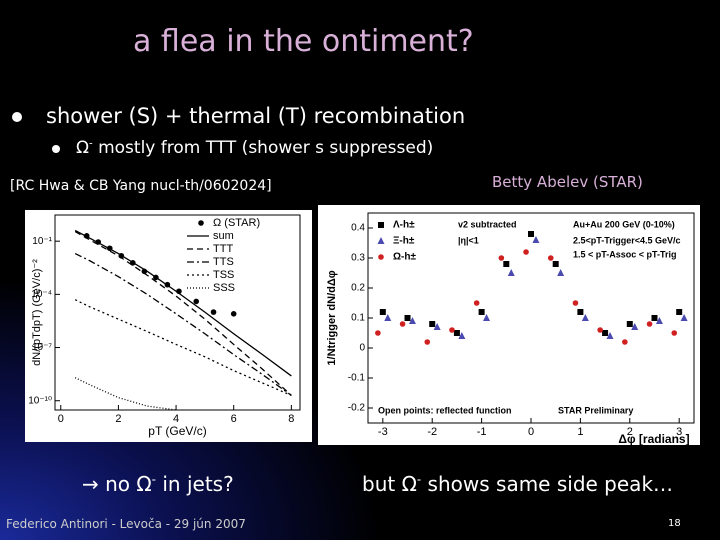 The height and width of the screenshot is (540, 720). I want to click on annotation: Au+Au 200 GeV (0-10%), so click(624, 224).